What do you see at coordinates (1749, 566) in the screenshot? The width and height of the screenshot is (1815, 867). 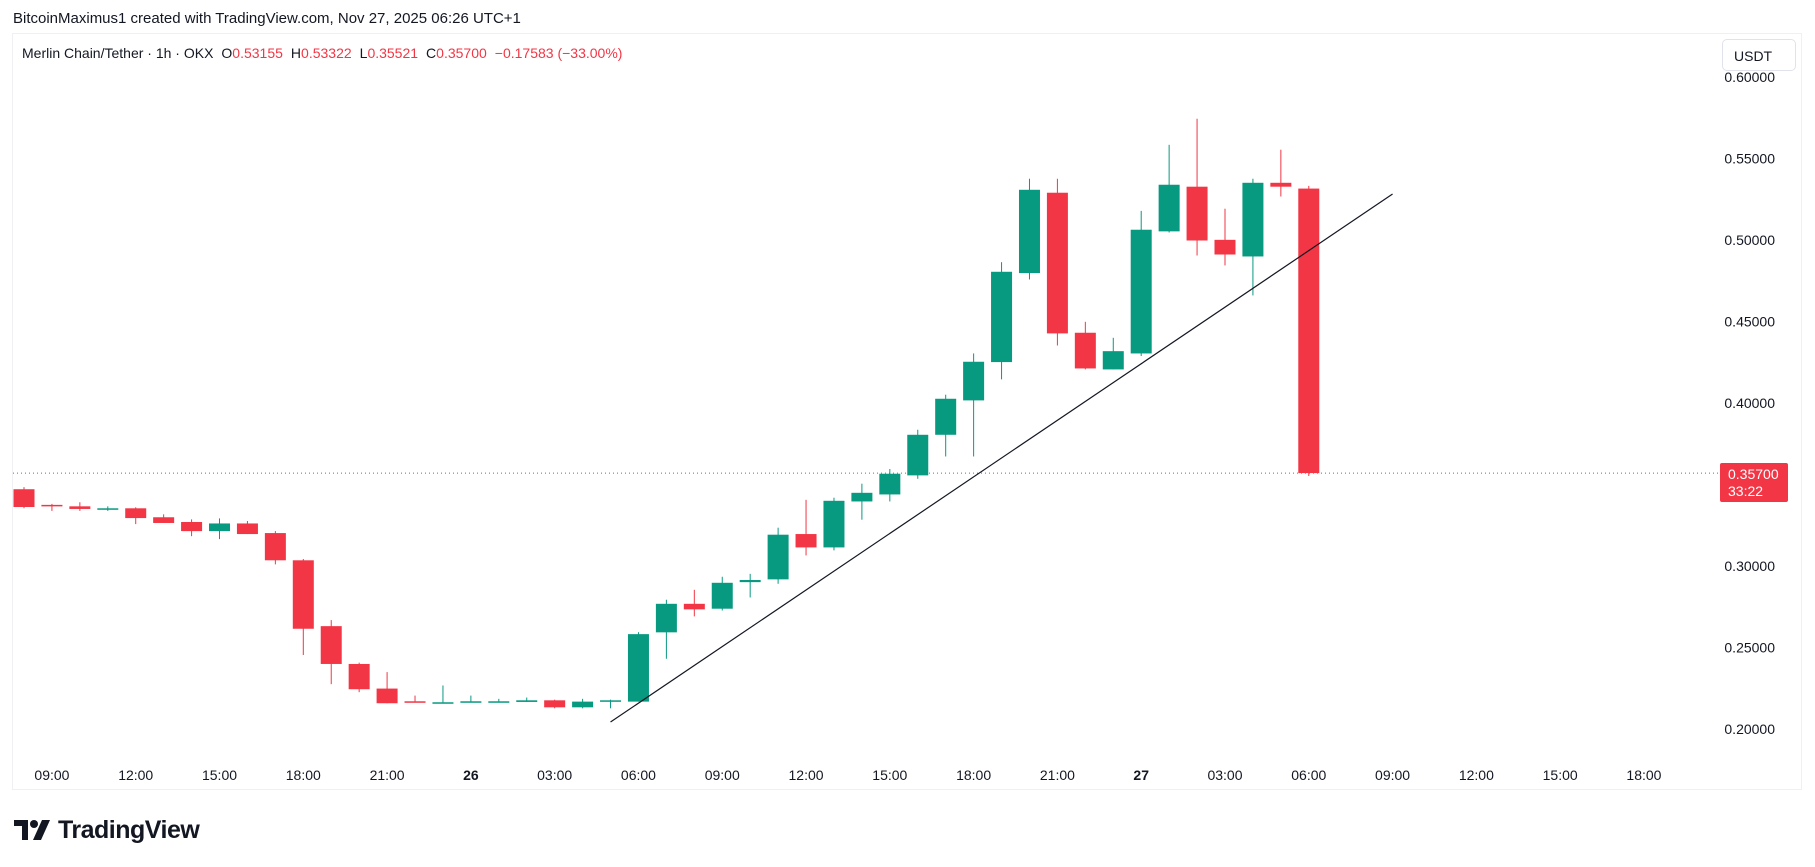 I see `price-axis-label: 0.30000` at bounding box center [1749, 566].